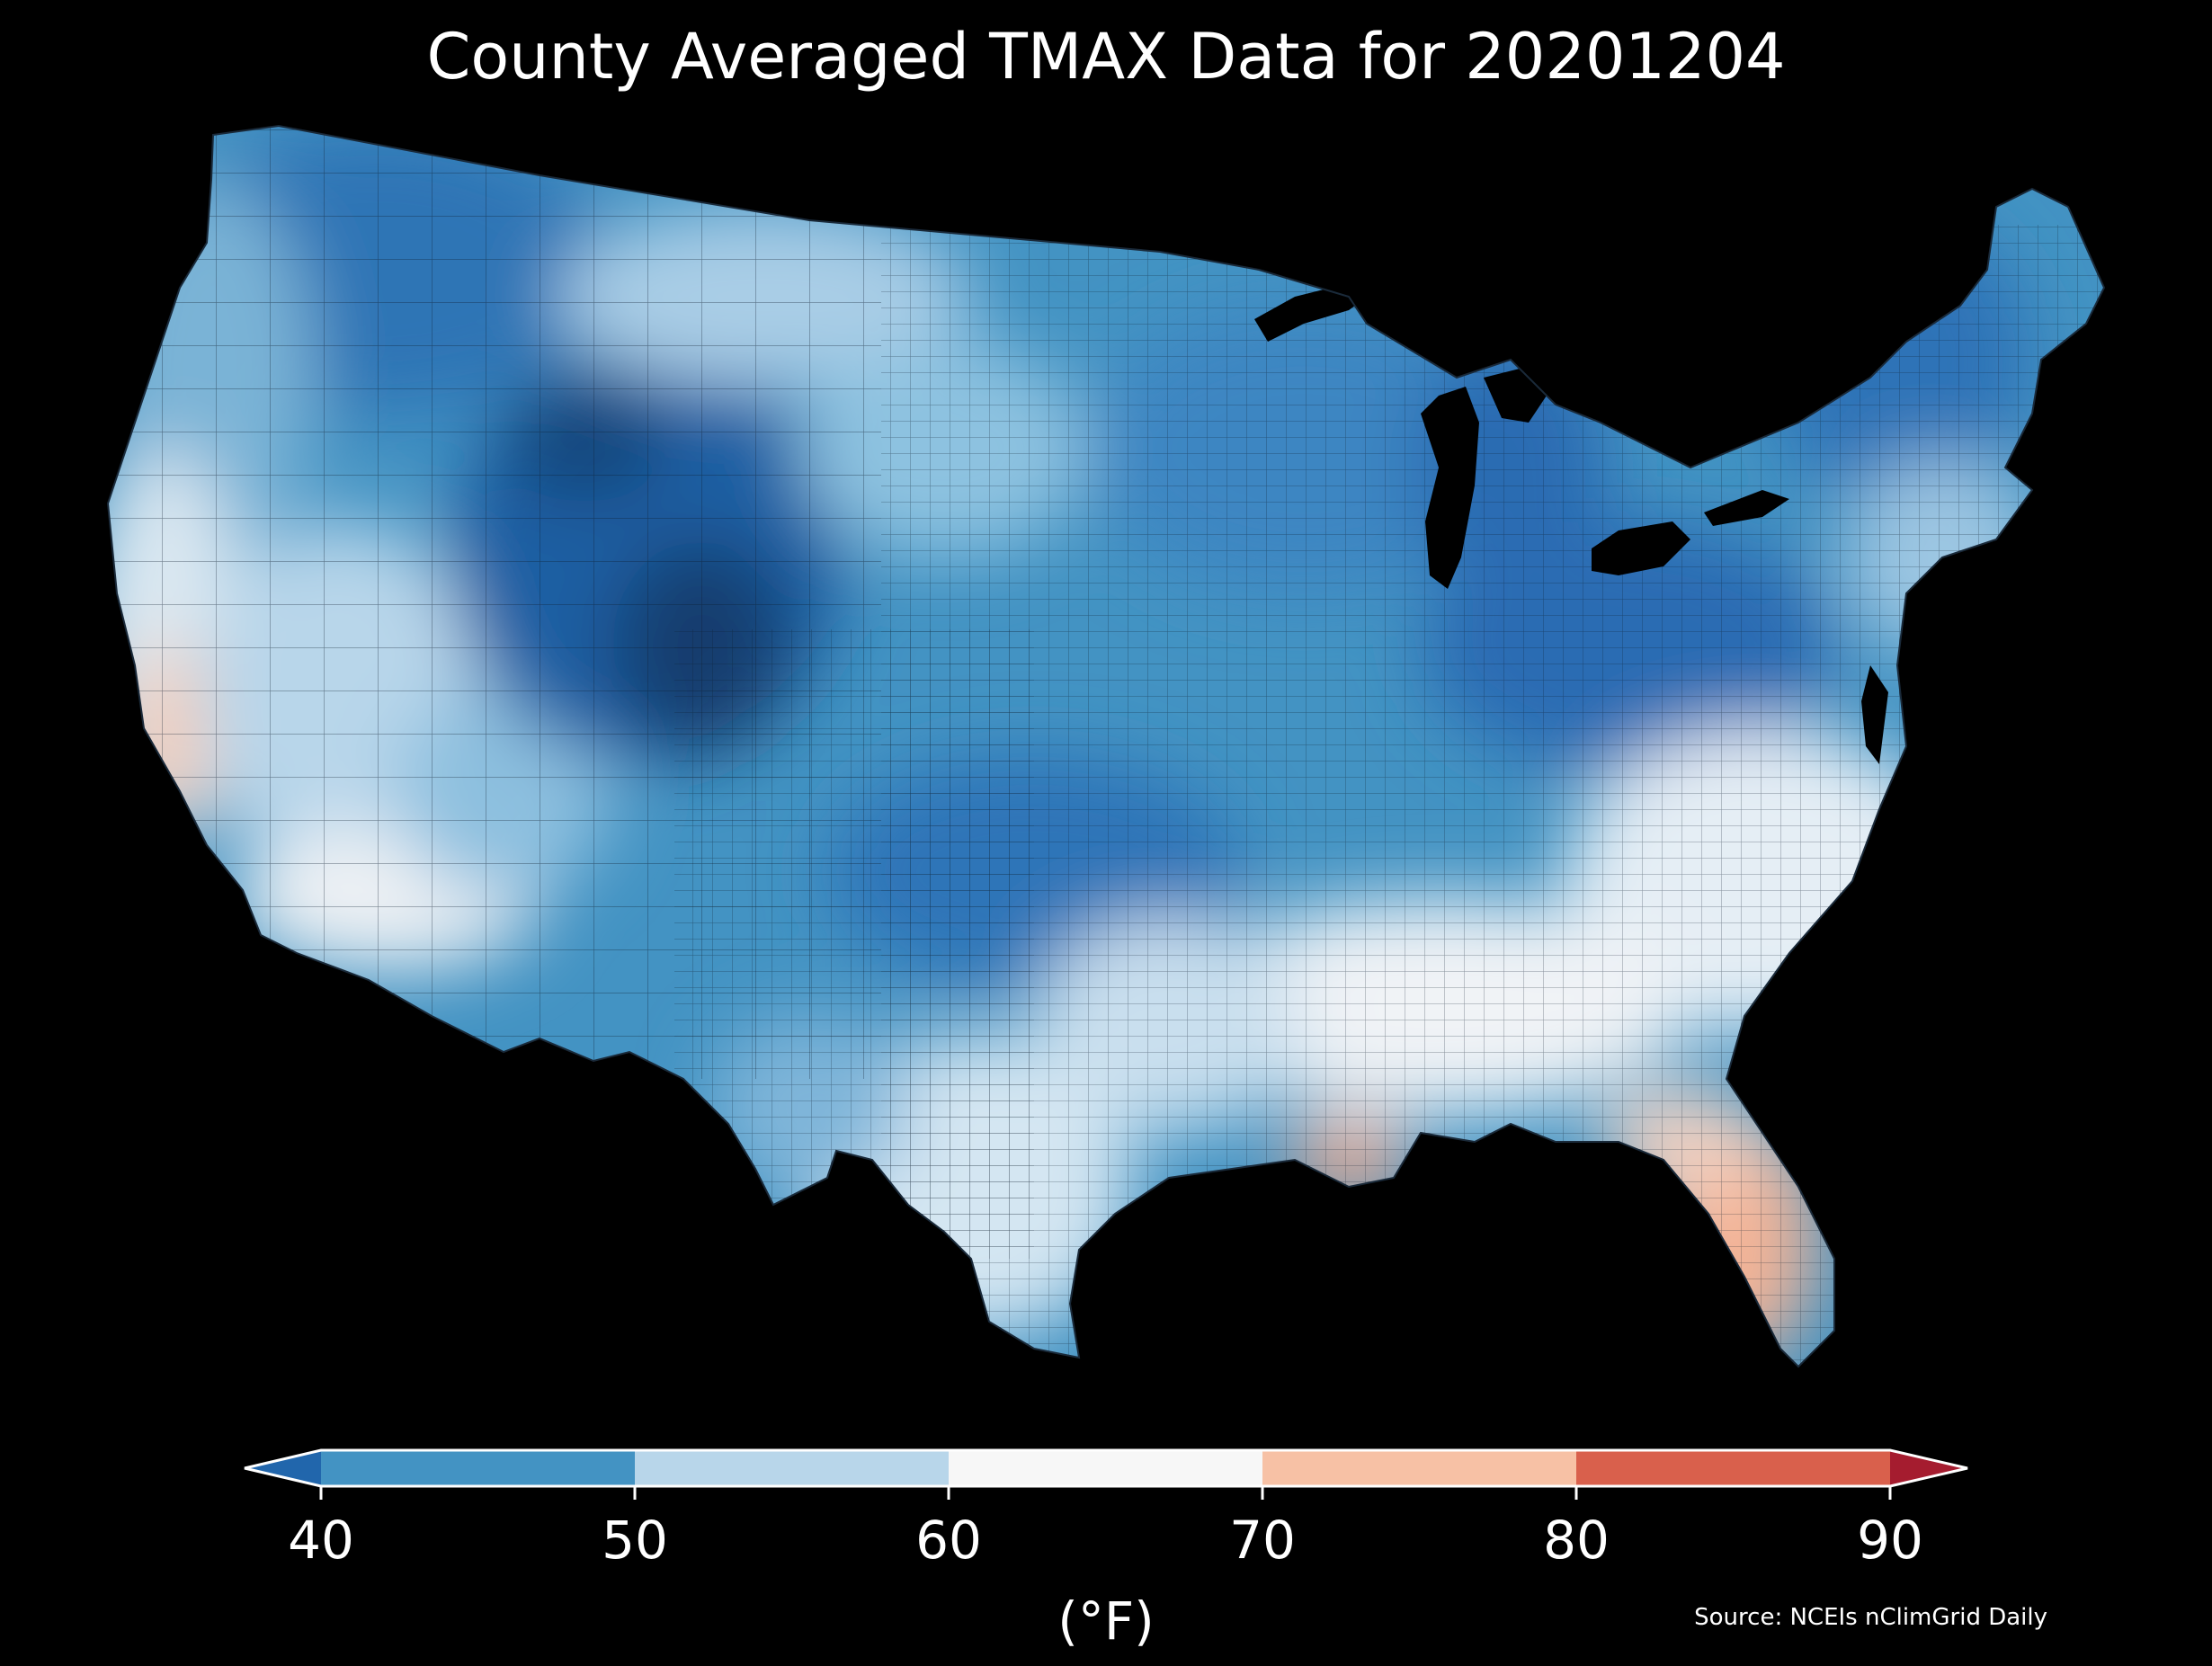 The height and width of the screenshot is (1666, 2212). I want to click on source-credit: Source: NCEIs nClimGrid Daily, so click(1870, 1617).